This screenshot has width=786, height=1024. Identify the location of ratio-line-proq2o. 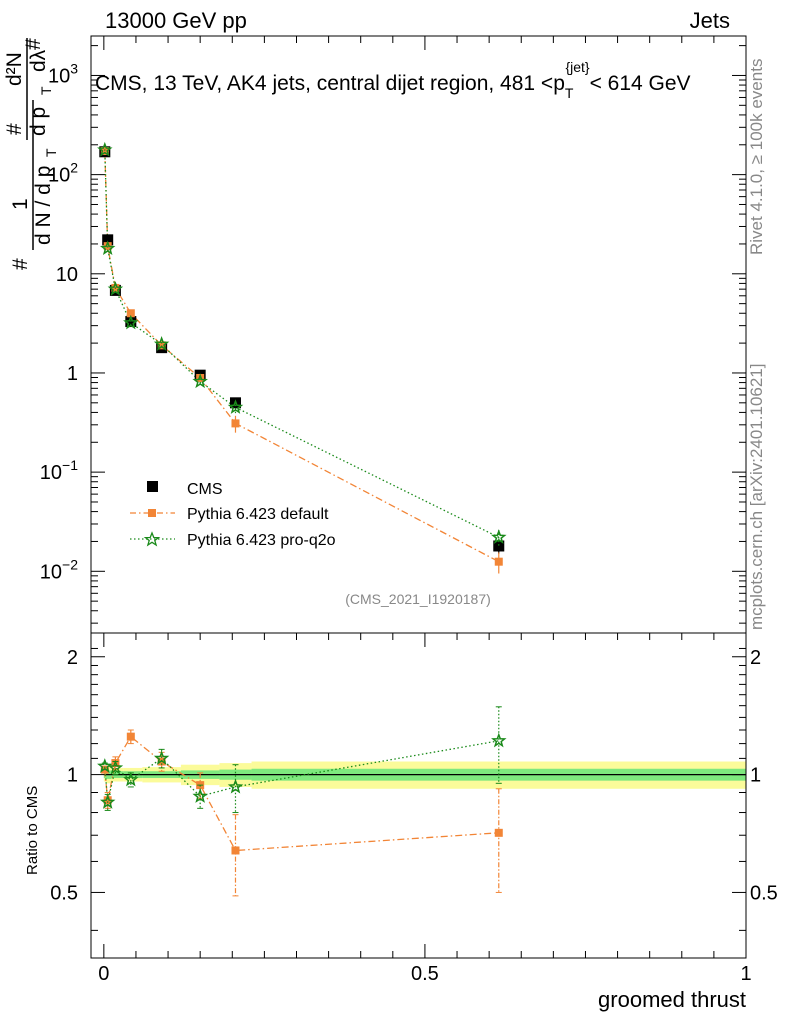
(301, 771).